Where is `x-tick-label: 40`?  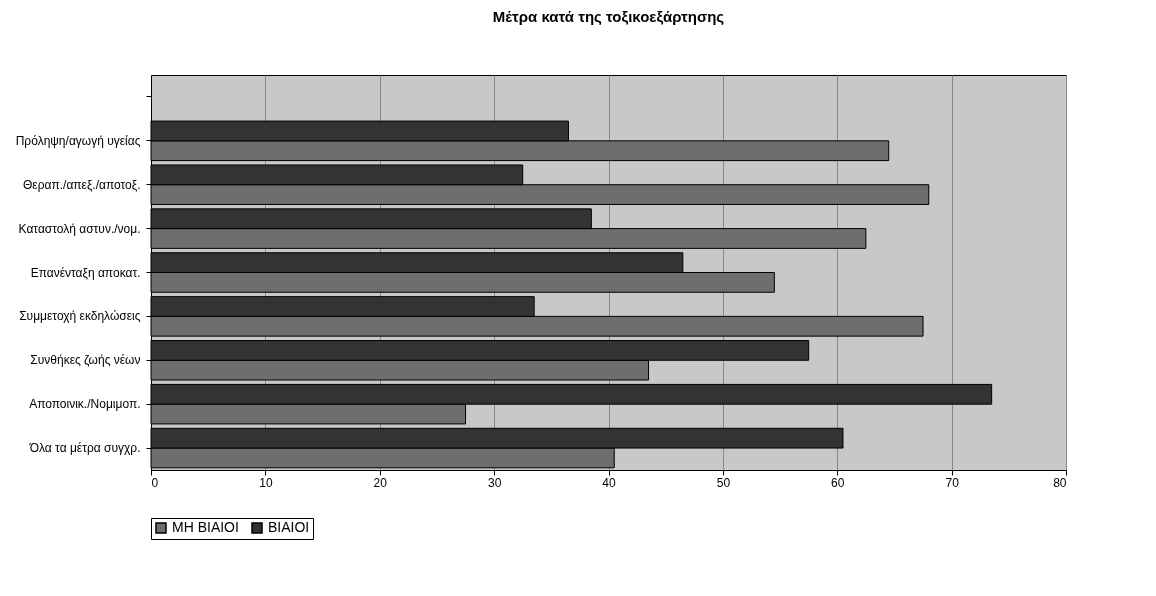
x-tick-label: 40 is located at coordinates (609, 482).